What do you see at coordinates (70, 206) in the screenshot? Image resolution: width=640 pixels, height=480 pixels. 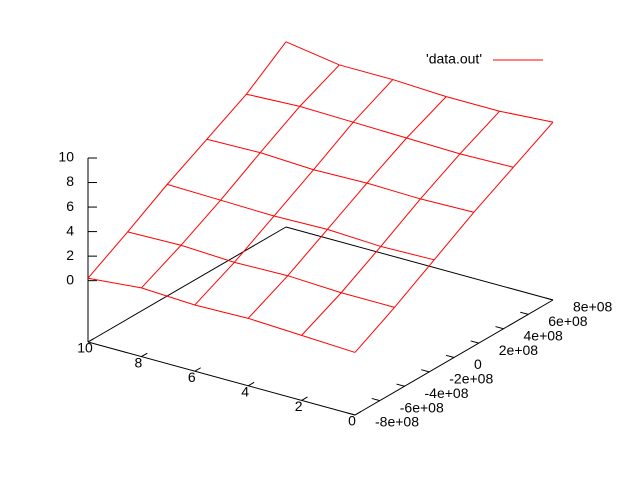 I see `z-tick-label: 6` at bounding box center [70, 206].